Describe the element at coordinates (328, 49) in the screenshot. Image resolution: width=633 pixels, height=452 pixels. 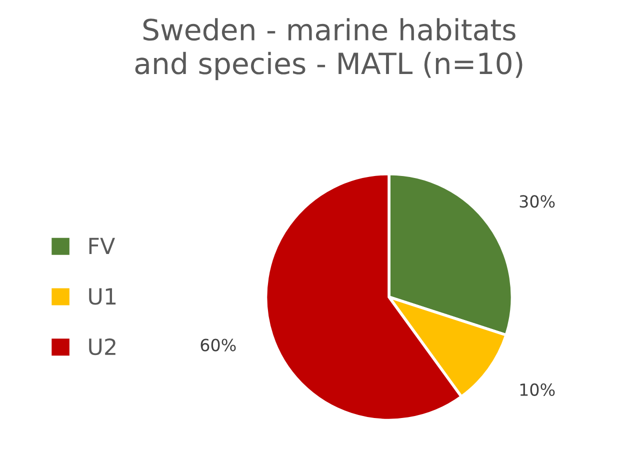
I see `chart-title: Sweden - marine habitats and species - MATL (n=10)` at that location.